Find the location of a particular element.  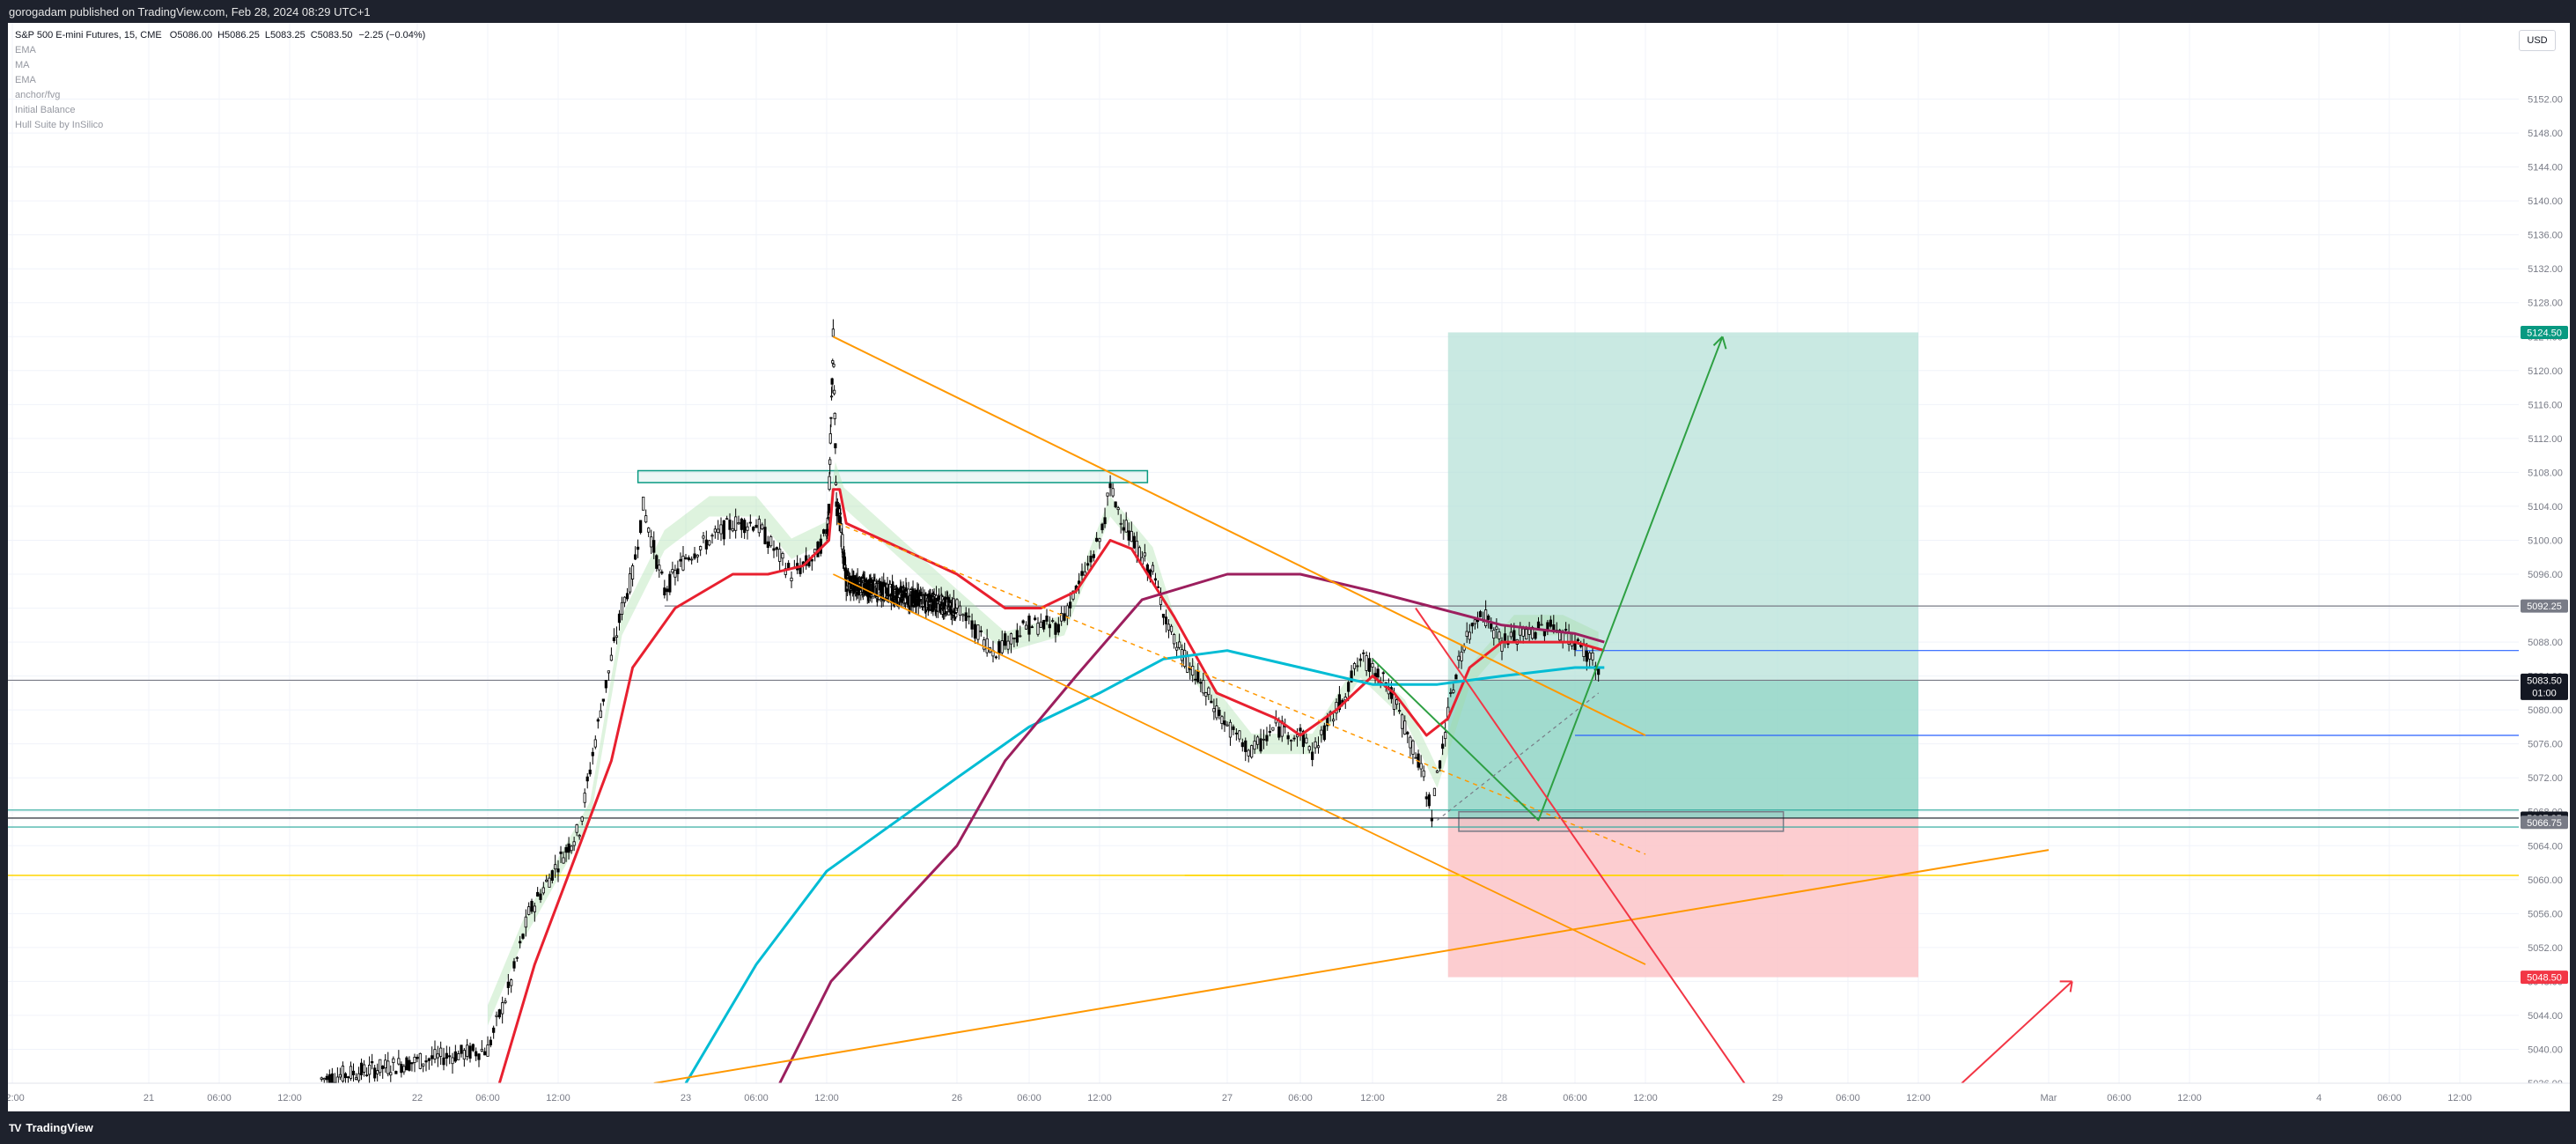

legend-indicator: Initial Balance is located at coordinates (45, 110).